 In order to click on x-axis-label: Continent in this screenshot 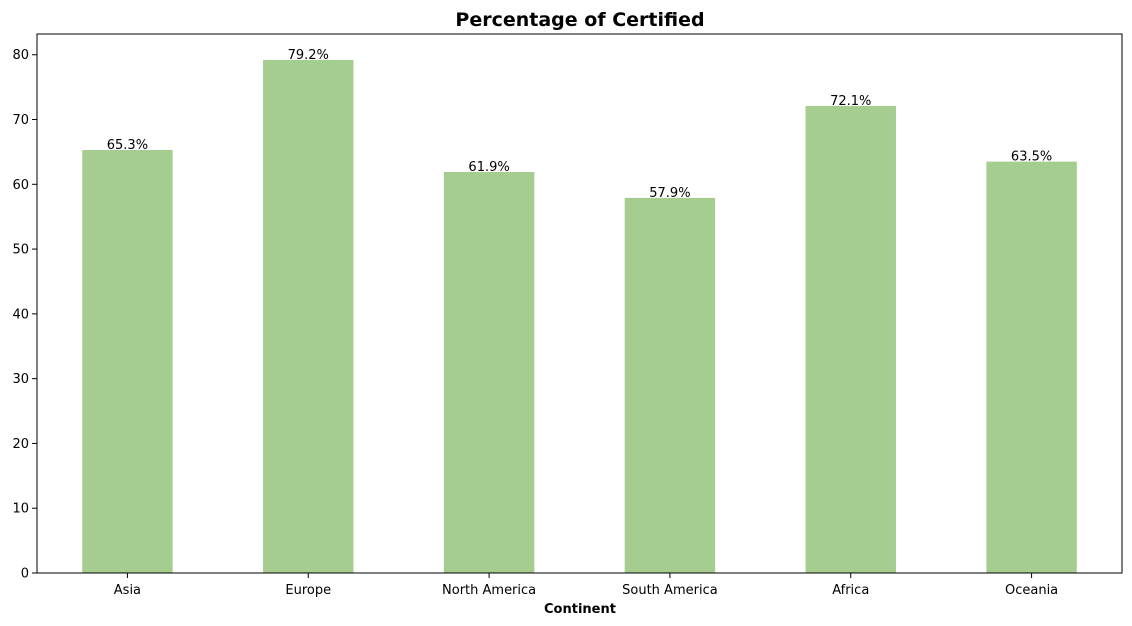, I will do `click(580, 609)`.